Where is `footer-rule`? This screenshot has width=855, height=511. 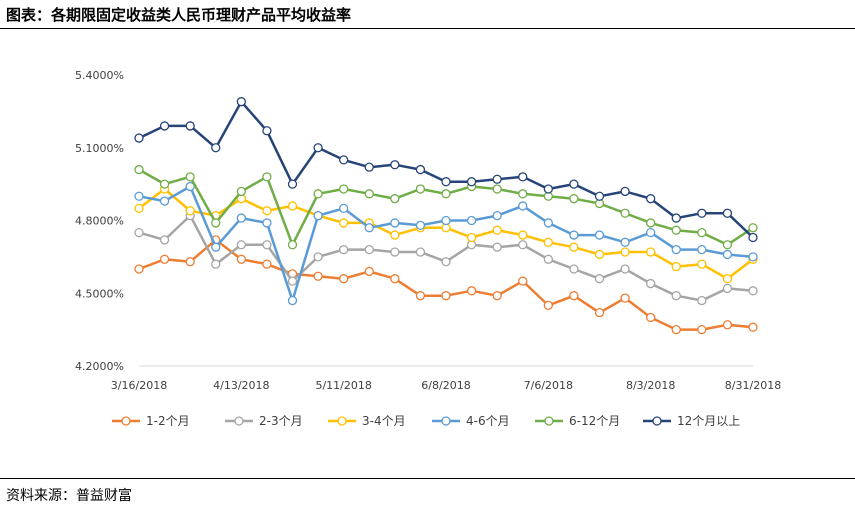 footer-rule is located at coordinates (427, 478).